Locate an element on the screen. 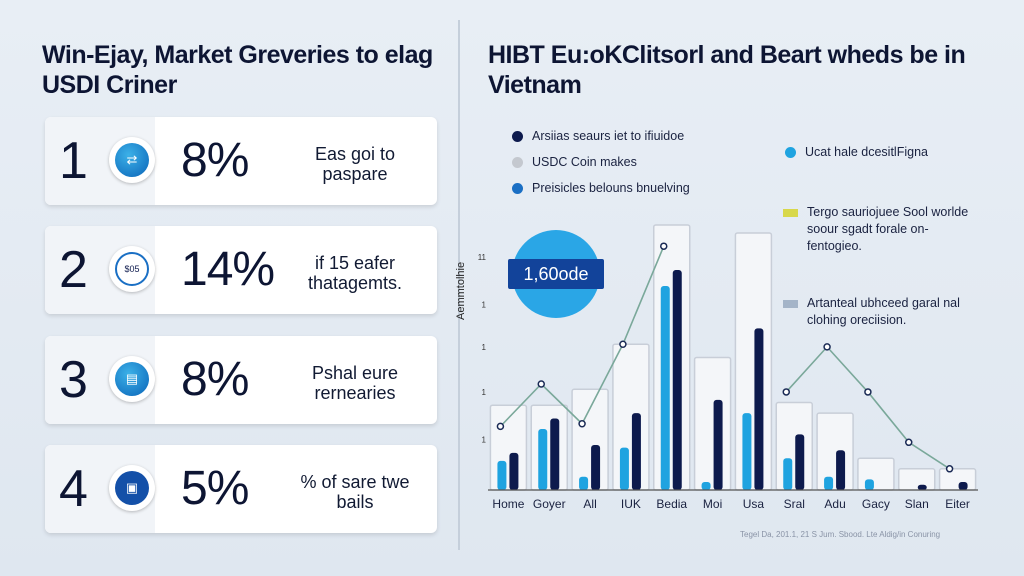 Image resolution: width=1024 pixels, height=576 pixels. card-icon: $05 is located at coordinates (132, 269).